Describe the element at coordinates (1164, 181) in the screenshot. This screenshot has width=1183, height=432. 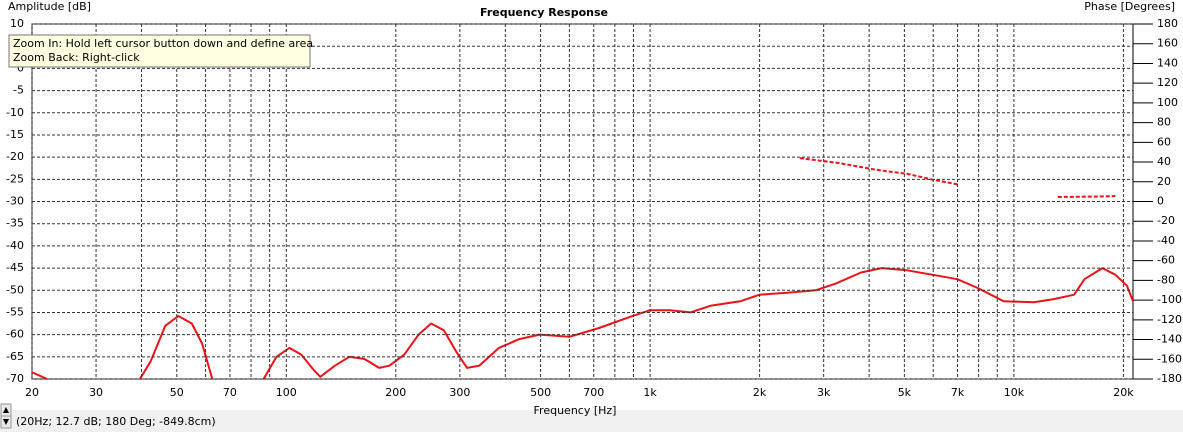
I see `y2-tick-label: 20` at that location.